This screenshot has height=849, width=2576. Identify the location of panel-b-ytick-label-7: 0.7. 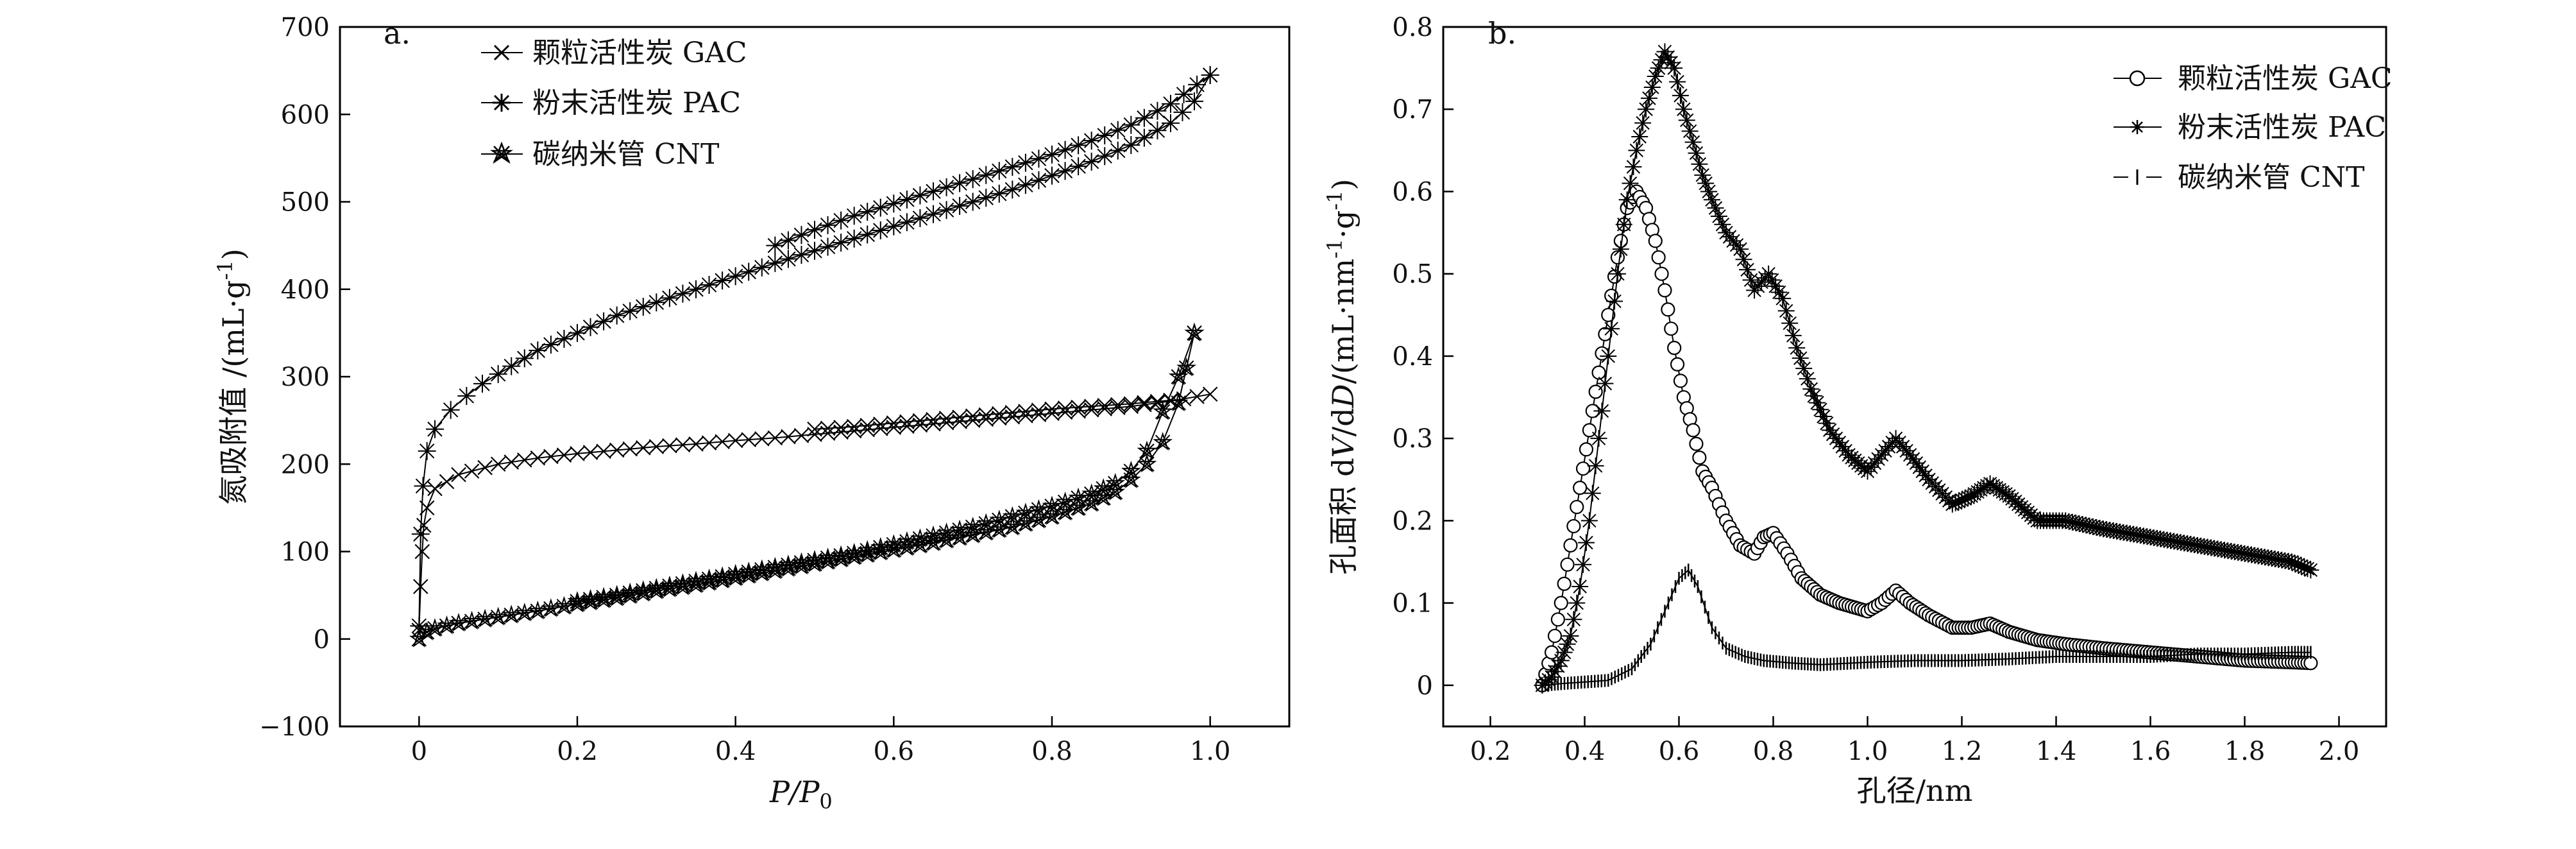
(1412, 109).